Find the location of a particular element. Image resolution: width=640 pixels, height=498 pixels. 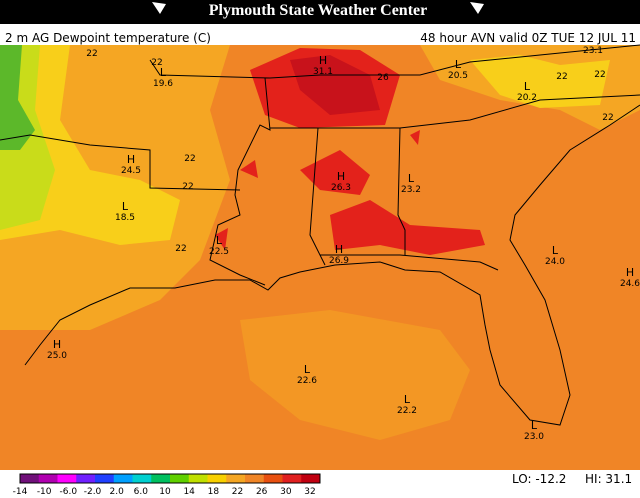

colorbar-label: -2.0 is located at coordinates (93, 492).